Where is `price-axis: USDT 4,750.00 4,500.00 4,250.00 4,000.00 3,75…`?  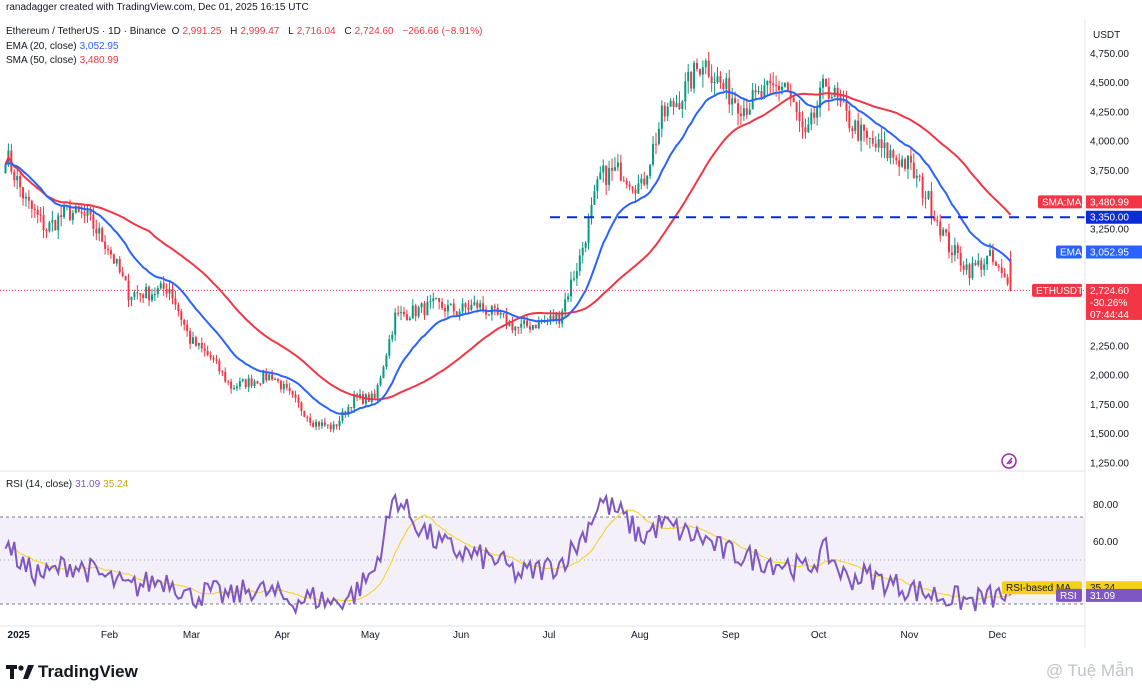 price-axis: USDT 4,750.00 4,500.00 4,250.00 4,000.00 3,75… is located at coordinates (1109, 289).